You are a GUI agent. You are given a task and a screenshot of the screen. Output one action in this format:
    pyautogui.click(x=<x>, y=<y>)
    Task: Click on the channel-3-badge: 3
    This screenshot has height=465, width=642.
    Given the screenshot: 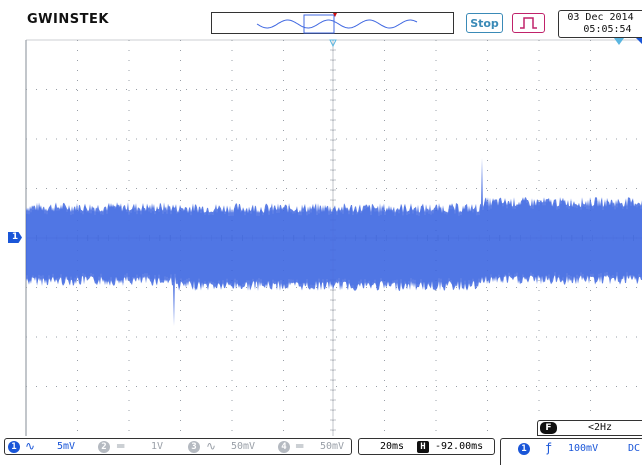 What is the action you would take?
    pyautogui.click(x=194, y=447)
    